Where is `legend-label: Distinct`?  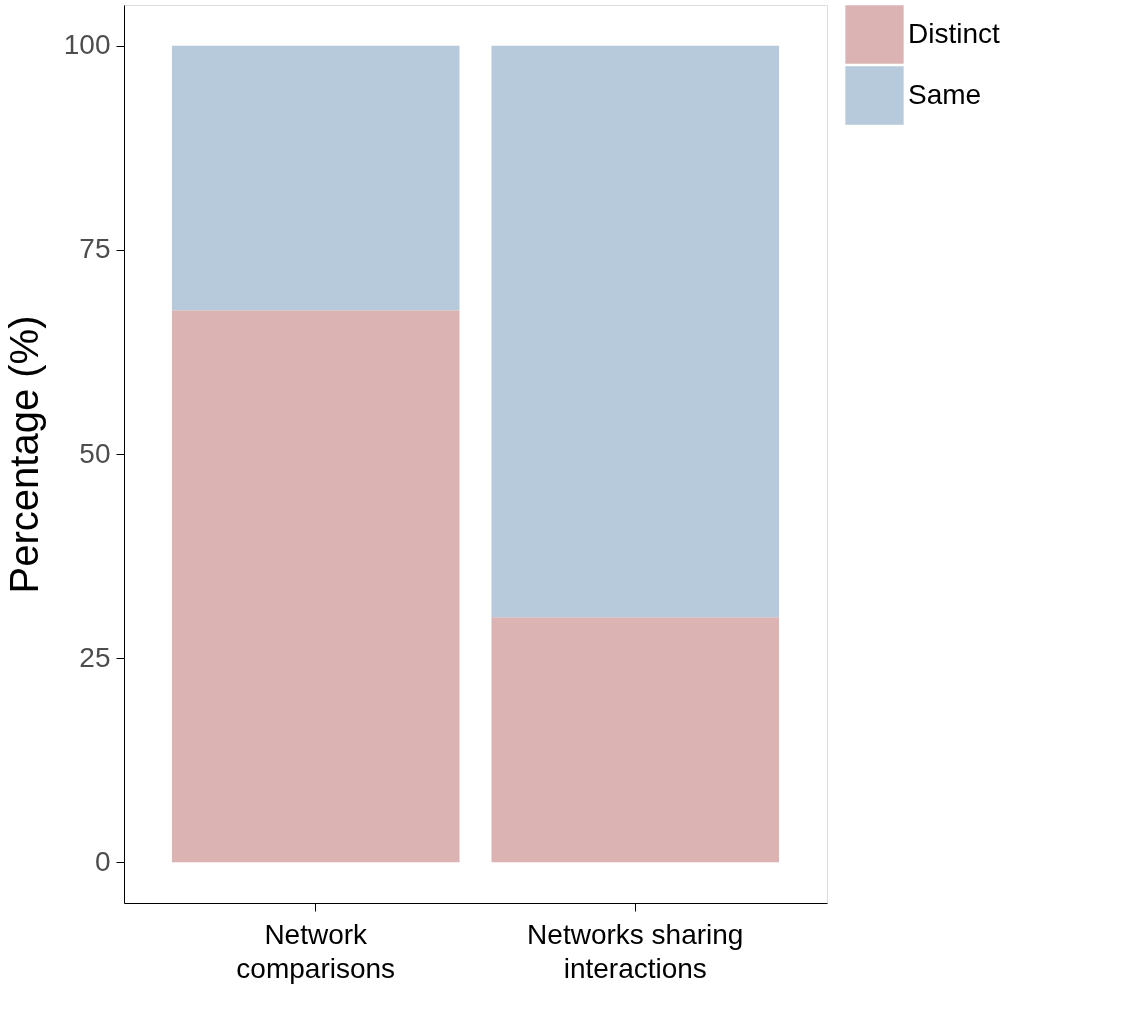
legend-label: Distinct is located at coordinates (954, 33).